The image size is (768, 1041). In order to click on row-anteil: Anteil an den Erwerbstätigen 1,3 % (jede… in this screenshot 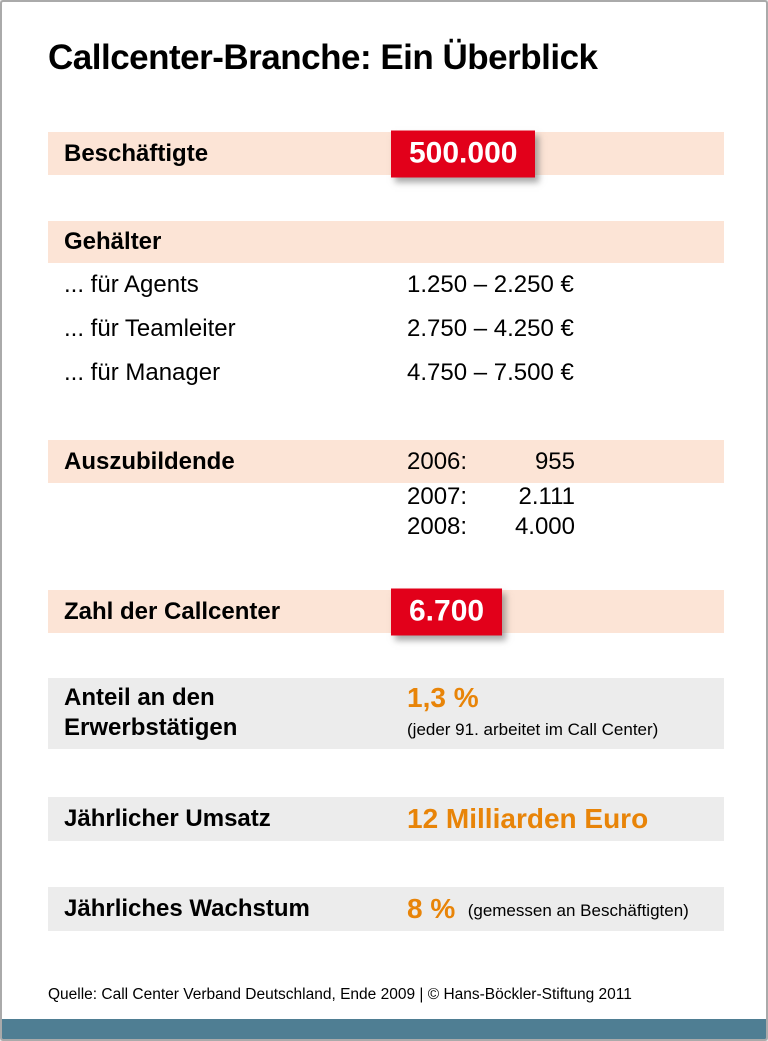, I will do `click(386, 713)`.